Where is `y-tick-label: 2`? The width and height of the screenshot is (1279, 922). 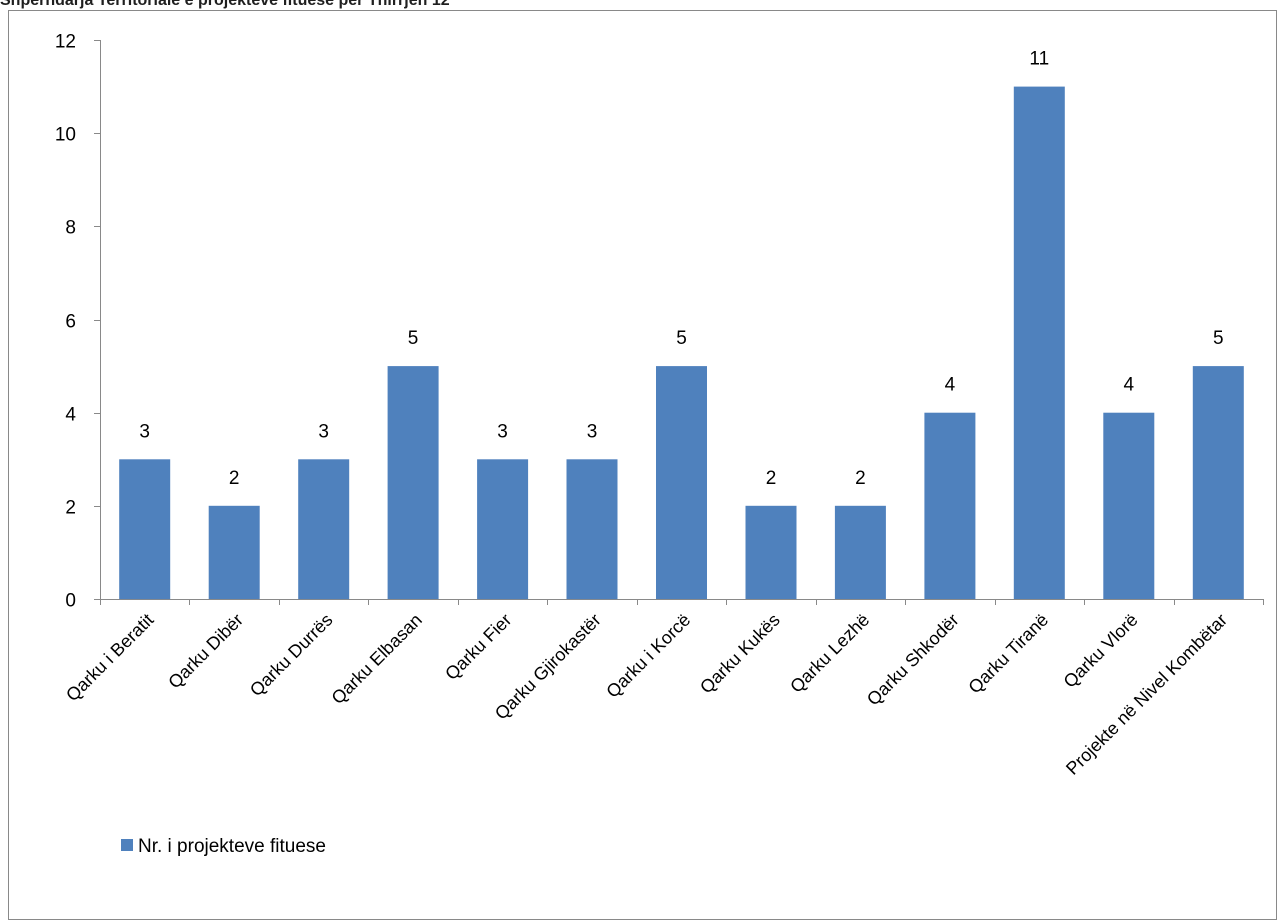
y-tick-label: 2 is located at coordinates (70, 508).